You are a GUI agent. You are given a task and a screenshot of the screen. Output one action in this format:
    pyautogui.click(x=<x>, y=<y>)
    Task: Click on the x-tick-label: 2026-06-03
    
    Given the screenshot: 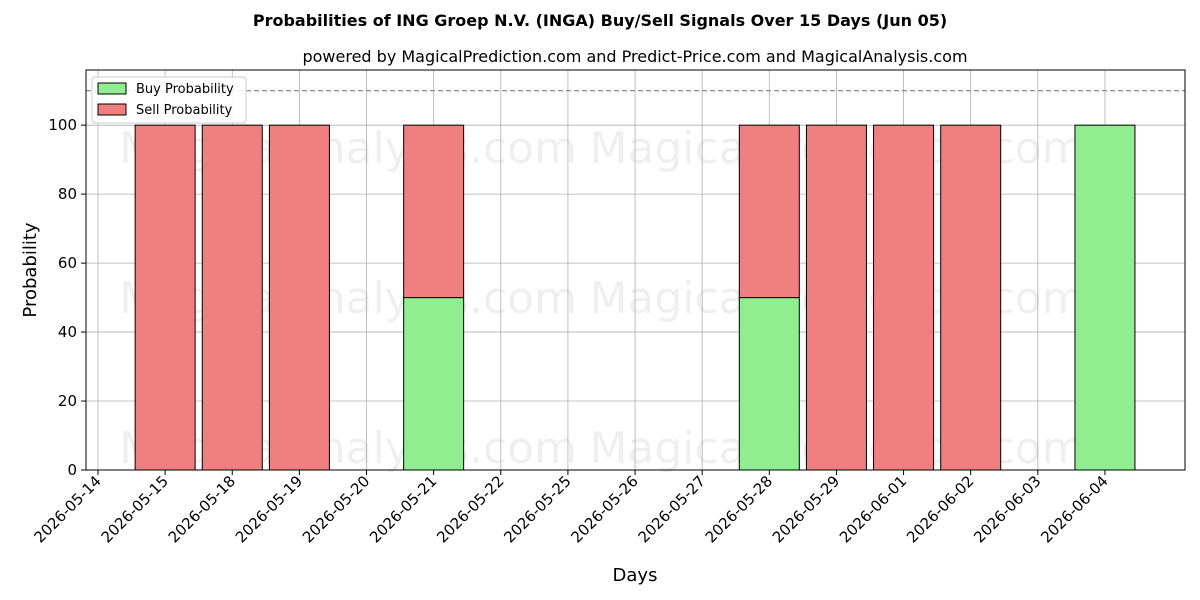 What is the action you would take?
    pyautogui.click(x=1007, y=509)
    